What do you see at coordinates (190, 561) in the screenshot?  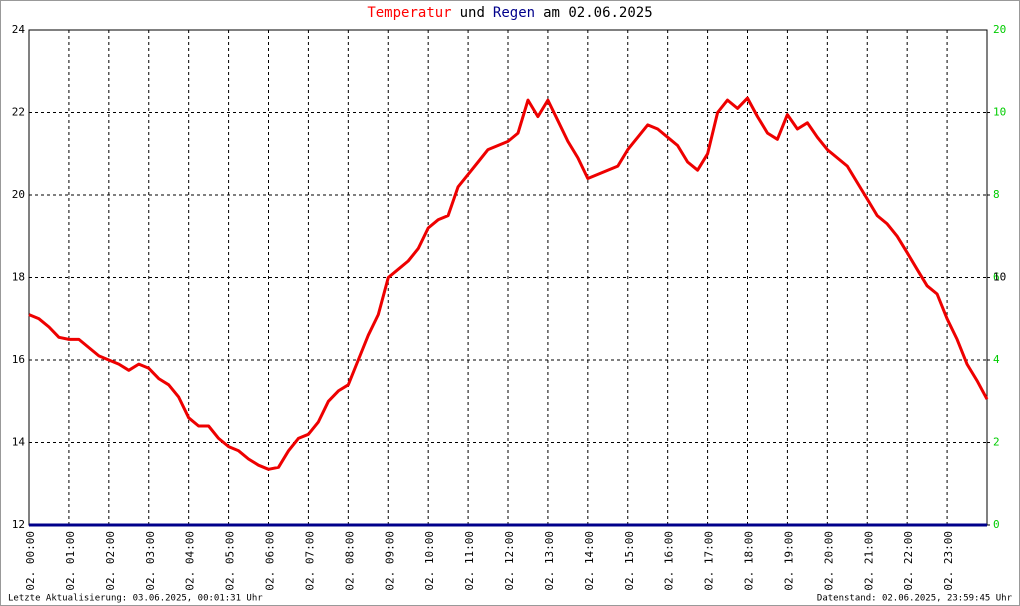 I see `x-tick-label: 02. 04:00` at bounding box center [190, 561].